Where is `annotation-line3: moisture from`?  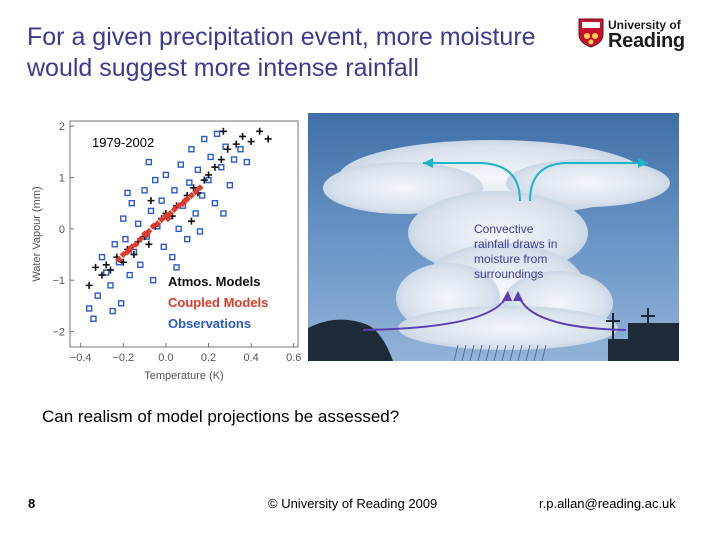
annotation-line3: moisture from is located at coordinates (510, 259).